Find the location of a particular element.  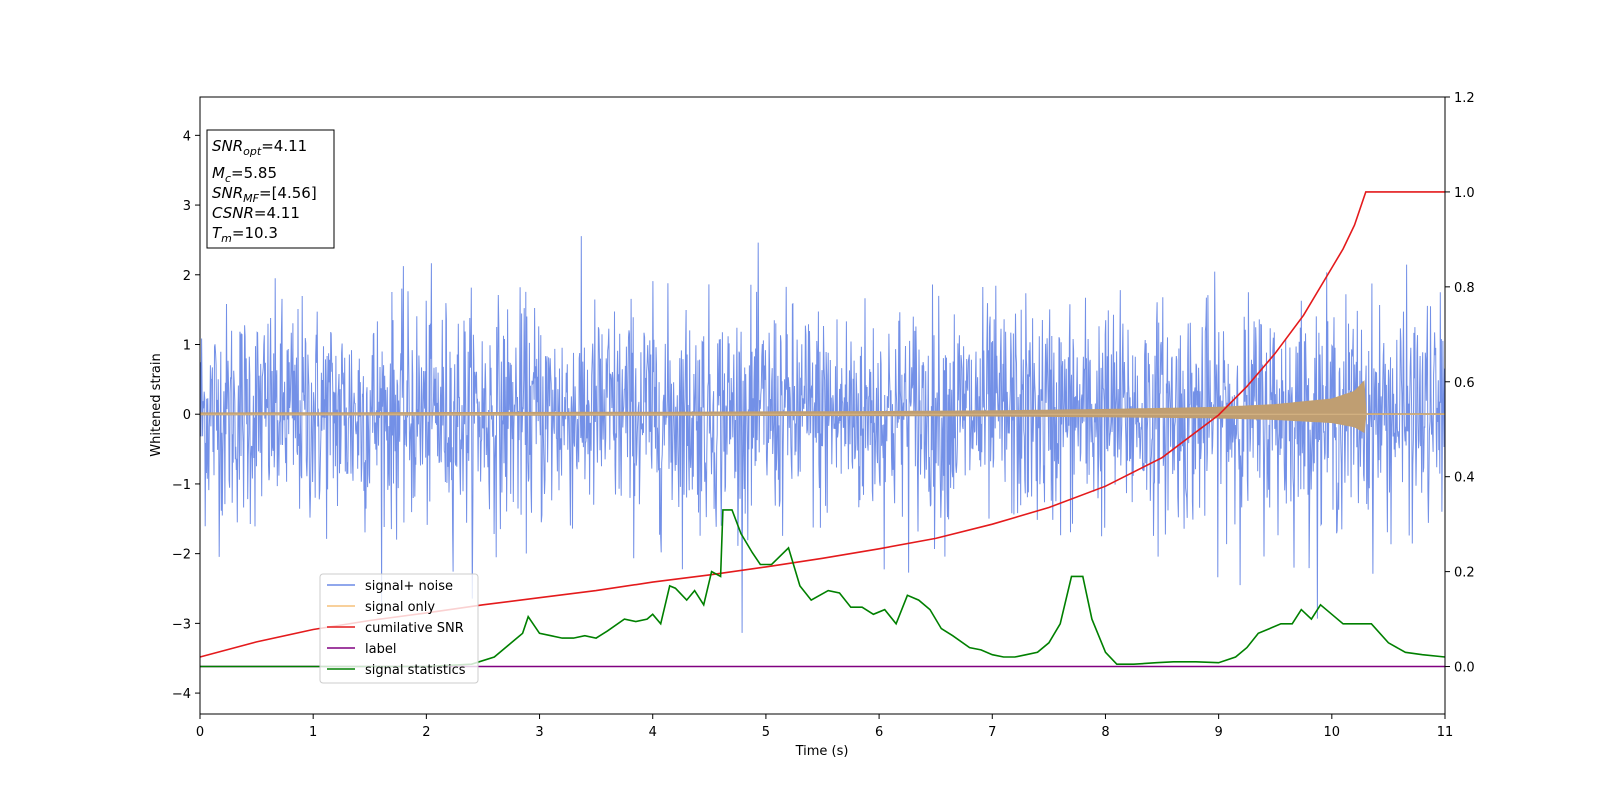

x-tick-label: 8 is located at coordinates (1105, 732).